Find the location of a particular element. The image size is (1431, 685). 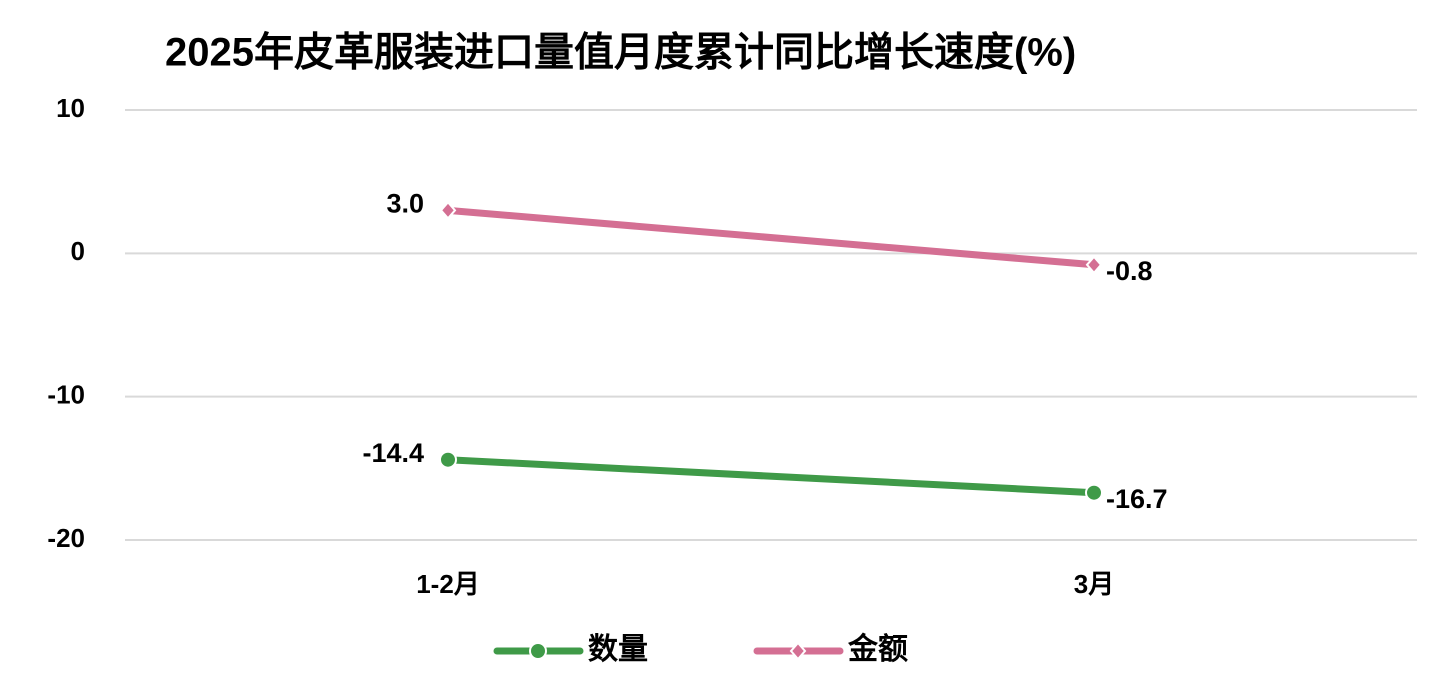

data-label: -16.7 is located at coordinates (1137, 499).